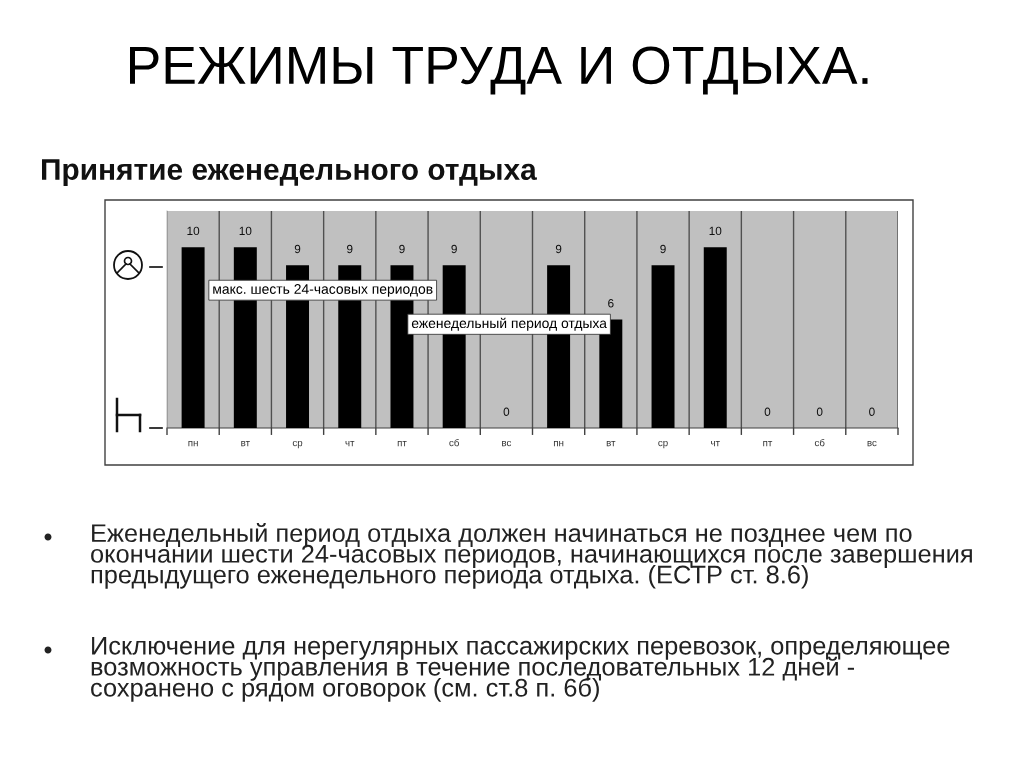 Image resolution: width=1024 pixels, height=768 pixels. I want to click on annotation: макс. шесть 24-часовых периодов, so click(323, 290).